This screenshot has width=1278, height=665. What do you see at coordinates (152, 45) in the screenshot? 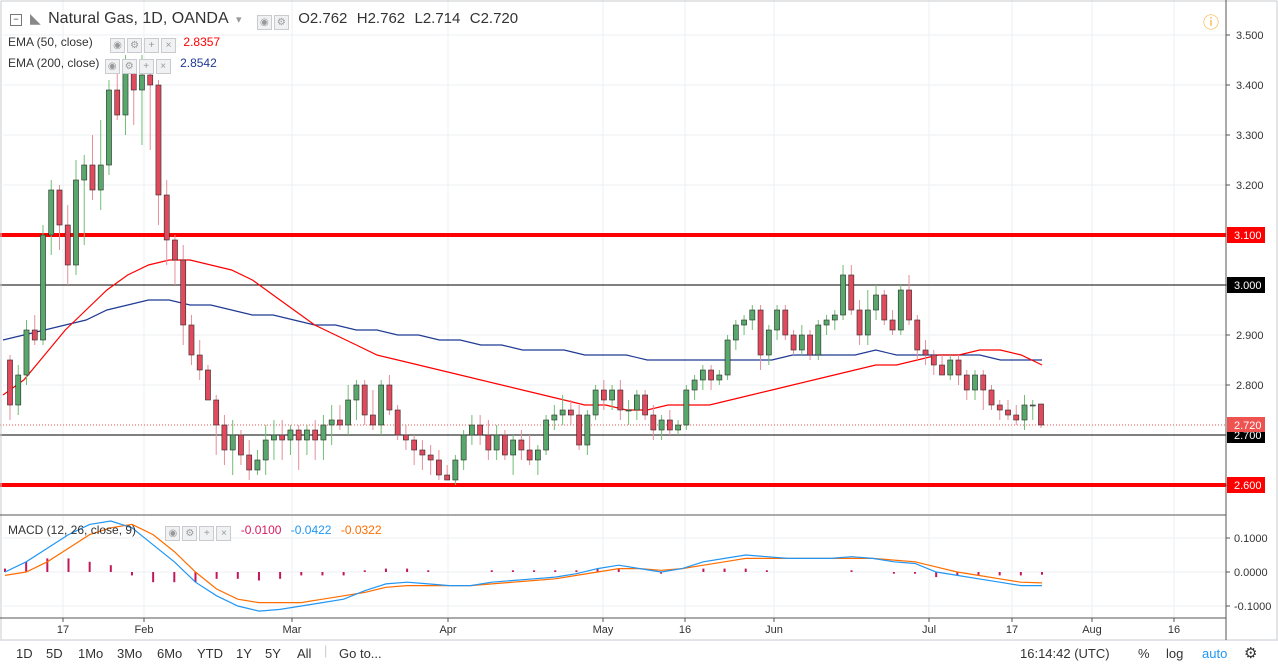
I see `ema50-add-icon: +` at bounding box center [152, 45].